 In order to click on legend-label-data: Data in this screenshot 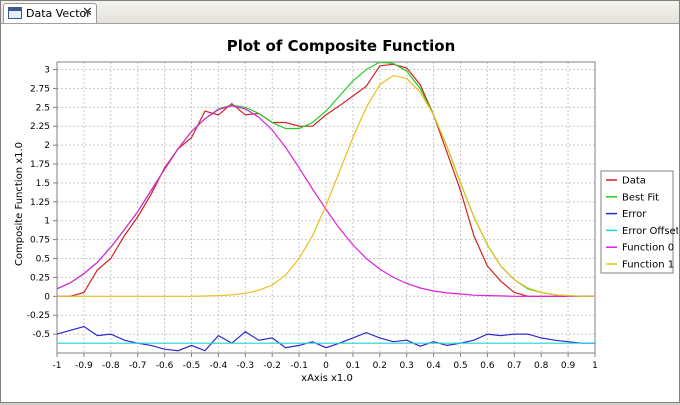, I will do `click(634, 181)`.